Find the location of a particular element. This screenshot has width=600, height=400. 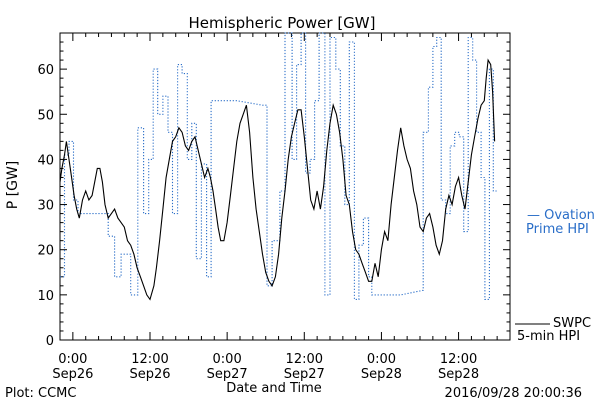

y-tick-label: 50 is located at coordinates (45, 115).